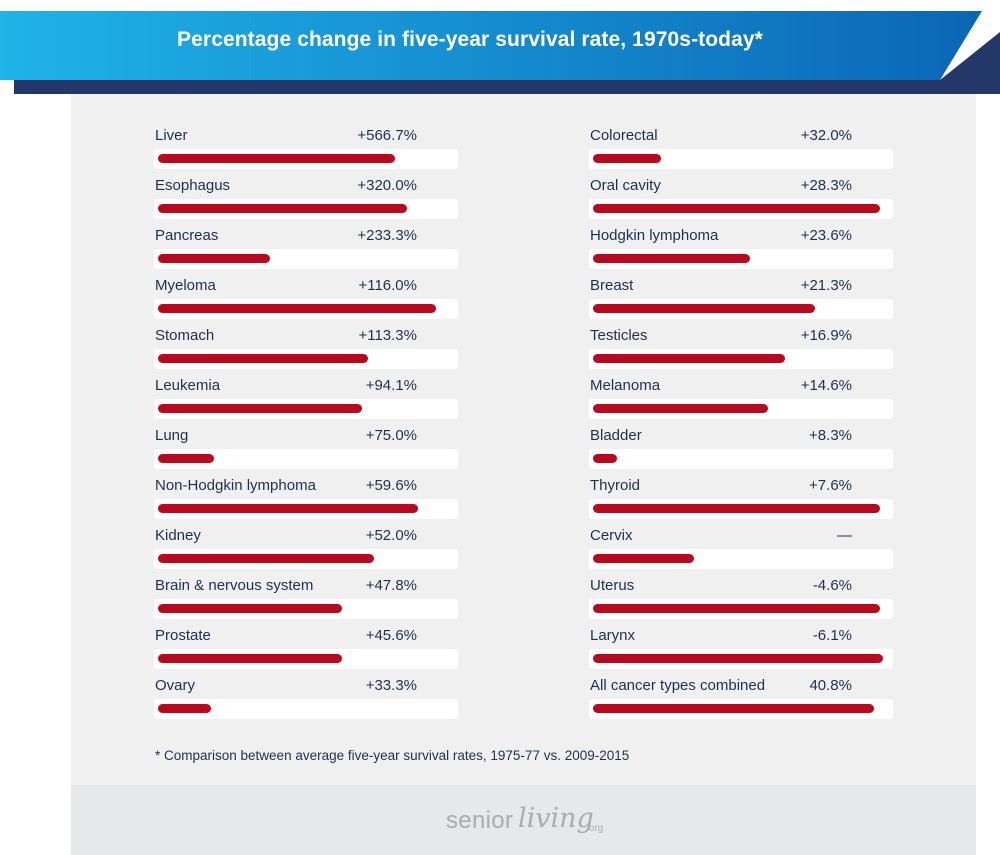 The image size is (1000, 855). What do you see at coordinates (188, 385) in the screenshot?
I see `bar-label: Leukemia` at bounding box center [188, 385].